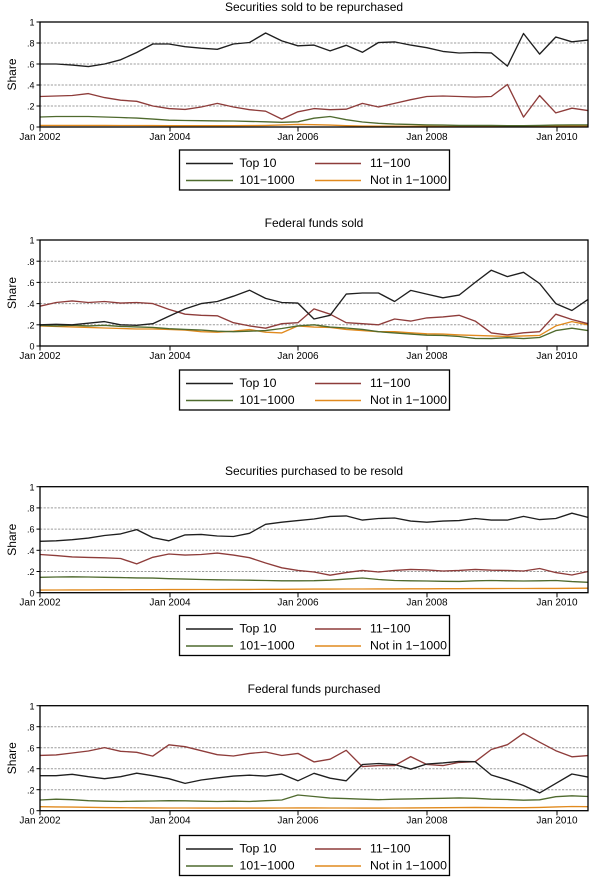 The image size is (600, 895). What do you see at coordinates (314, 471) in the screenshot?
I see `svg-text:Securities purchased to be res: Securities purchased to be resold` at bounding box center [314, 471].